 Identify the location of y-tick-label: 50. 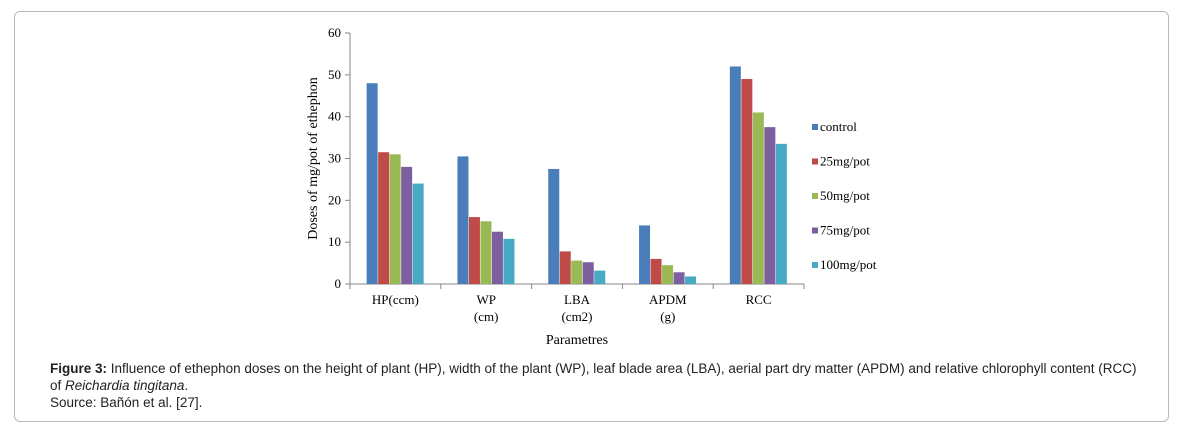
(334, 74).